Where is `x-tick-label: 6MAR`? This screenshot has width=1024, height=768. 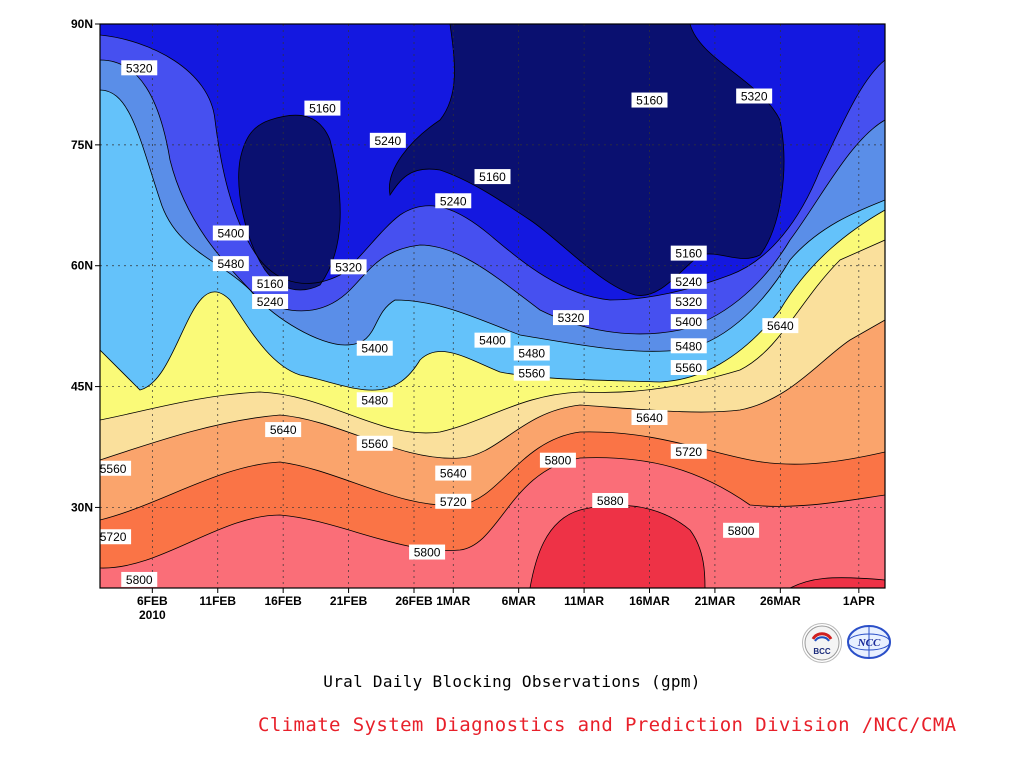
x-tick-label: 6MAR is located at coordinates (519, 601).